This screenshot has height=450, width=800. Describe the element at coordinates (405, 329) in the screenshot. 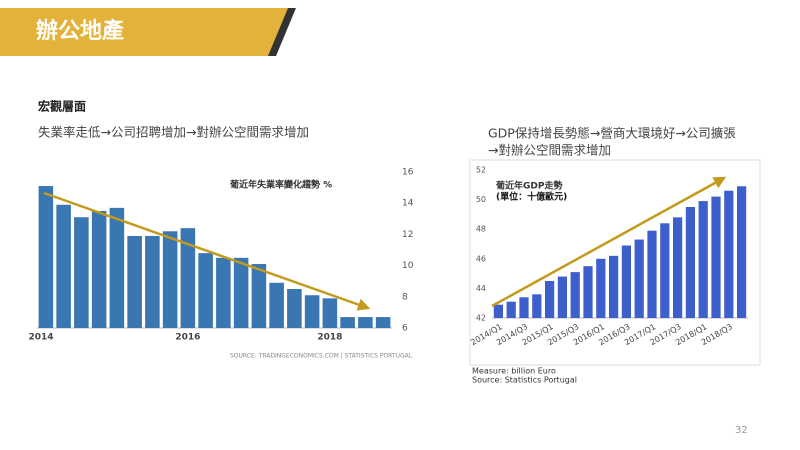

I see `y-tick-label: 6` at that location.